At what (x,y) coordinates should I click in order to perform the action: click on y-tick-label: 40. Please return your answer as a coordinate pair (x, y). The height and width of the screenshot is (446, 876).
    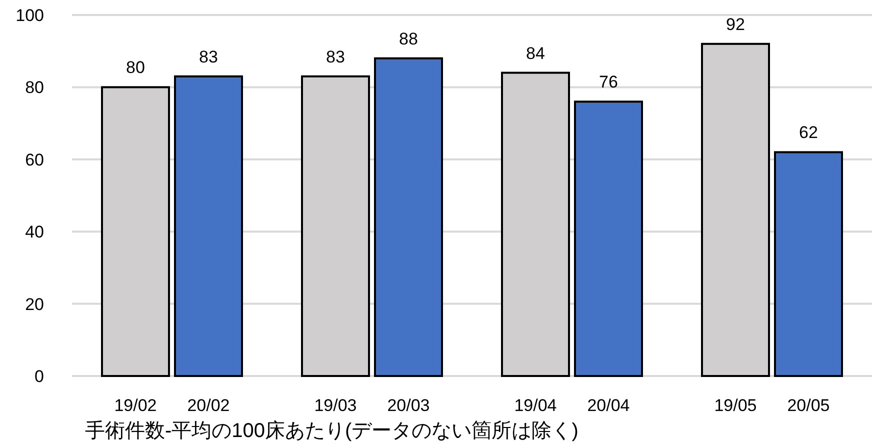
    Looking at the image, I should click on (34, 232).